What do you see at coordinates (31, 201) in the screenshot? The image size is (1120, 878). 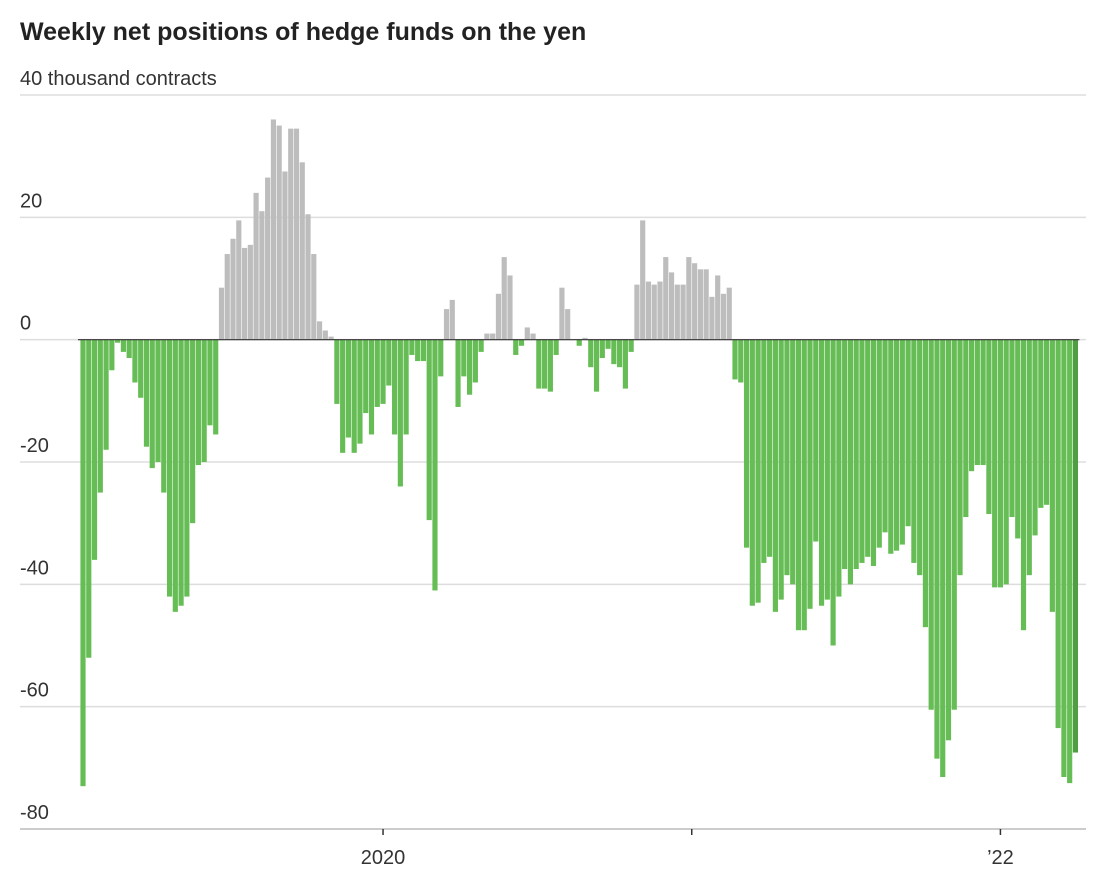 I see `y-tick-label: 20` at bounding box center [31, 201].